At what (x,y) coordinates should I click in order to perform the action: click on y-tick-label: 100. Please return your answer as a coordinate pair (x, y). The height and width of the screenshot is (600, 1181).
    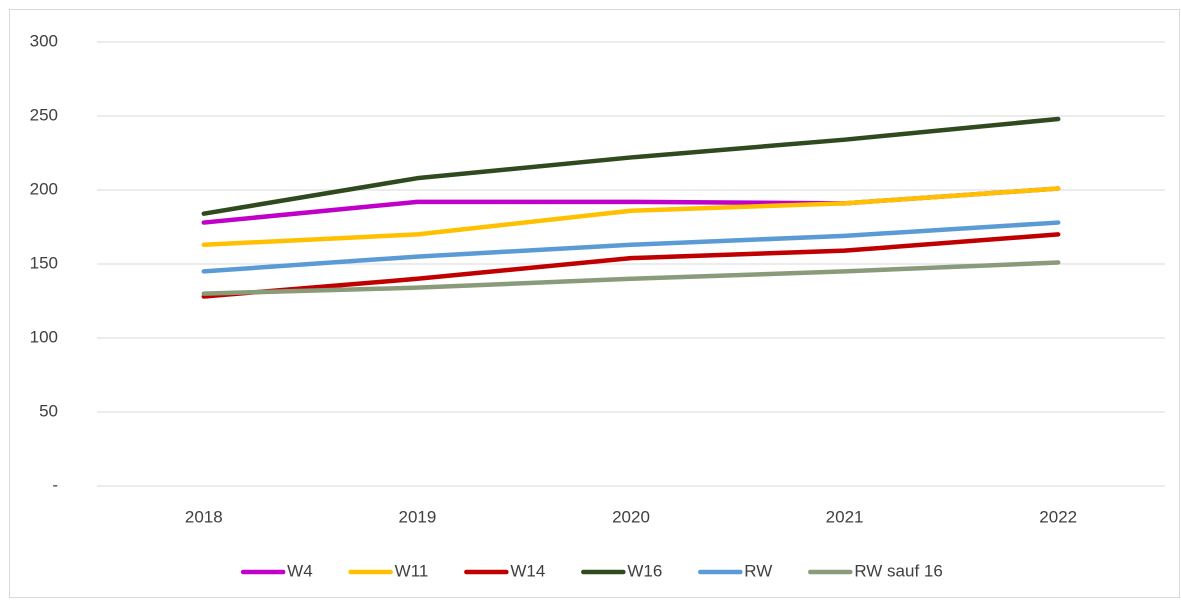
    Looking at the image, I should click on (44, 336).